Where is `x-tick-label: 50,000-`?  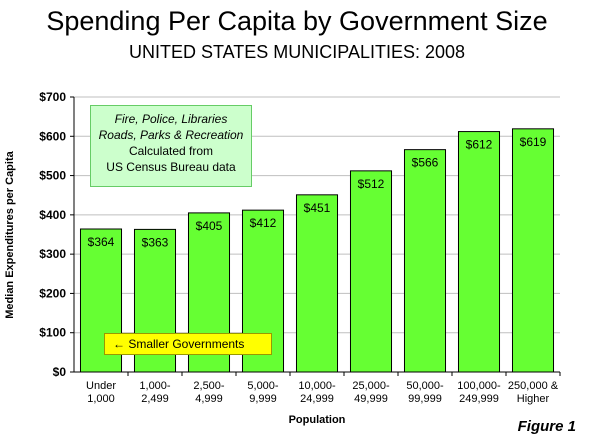 x-tick-label: 50,000- is located at coordinates (425, 386).